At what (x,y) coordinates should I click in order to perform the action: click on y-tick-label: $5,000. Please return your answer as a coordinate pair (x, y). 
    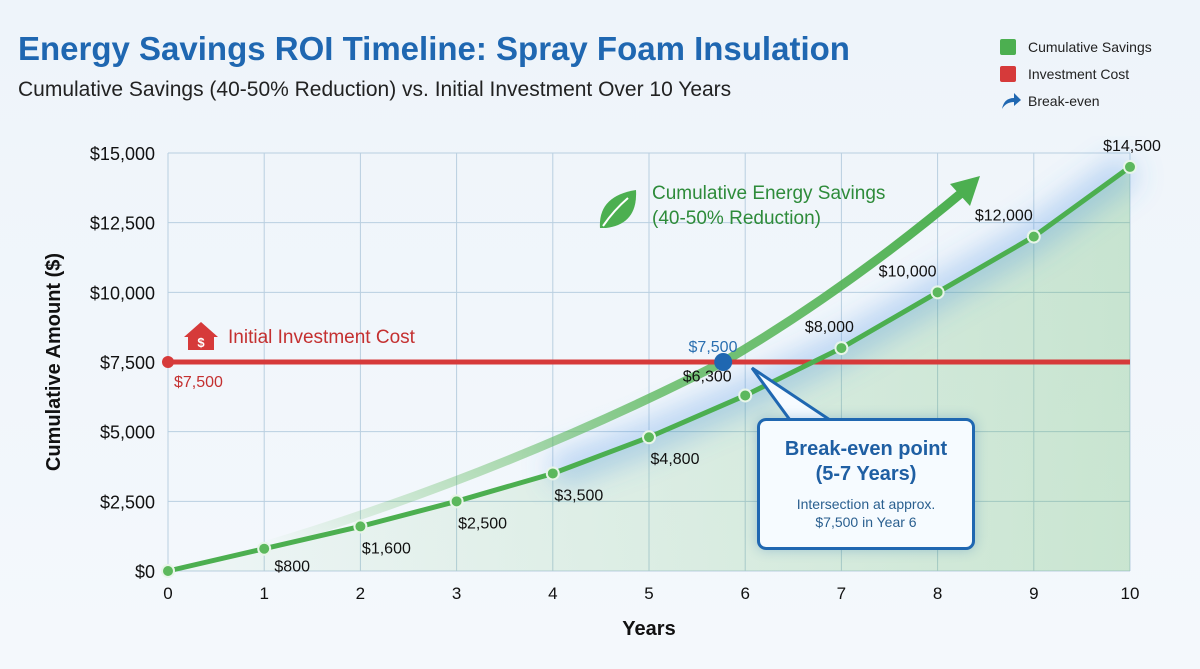
    Looking at the image, I should click on (127, 433).